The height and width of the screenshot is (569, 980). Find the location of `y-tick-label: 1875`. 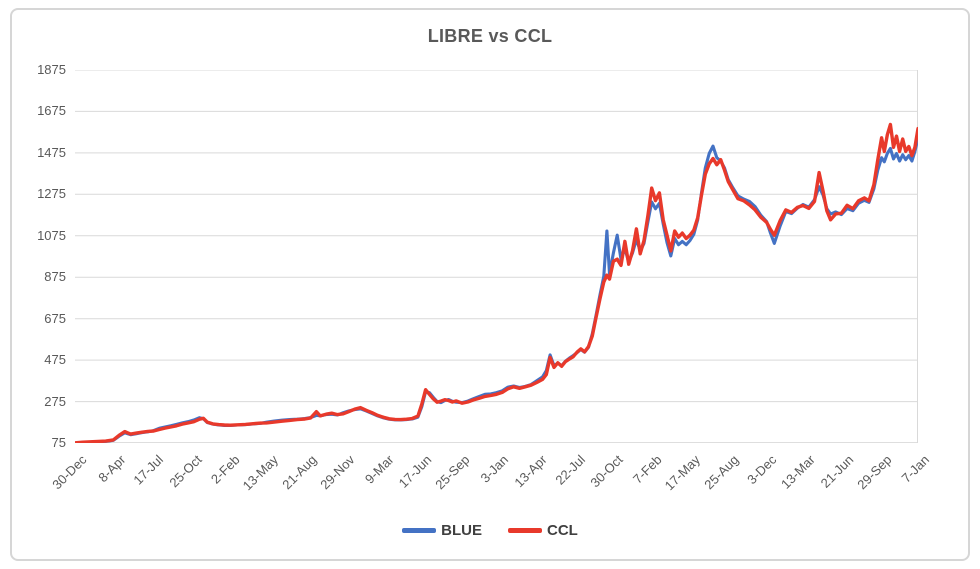

y-tick-label: 1875 is located at coordinates (51, 69).